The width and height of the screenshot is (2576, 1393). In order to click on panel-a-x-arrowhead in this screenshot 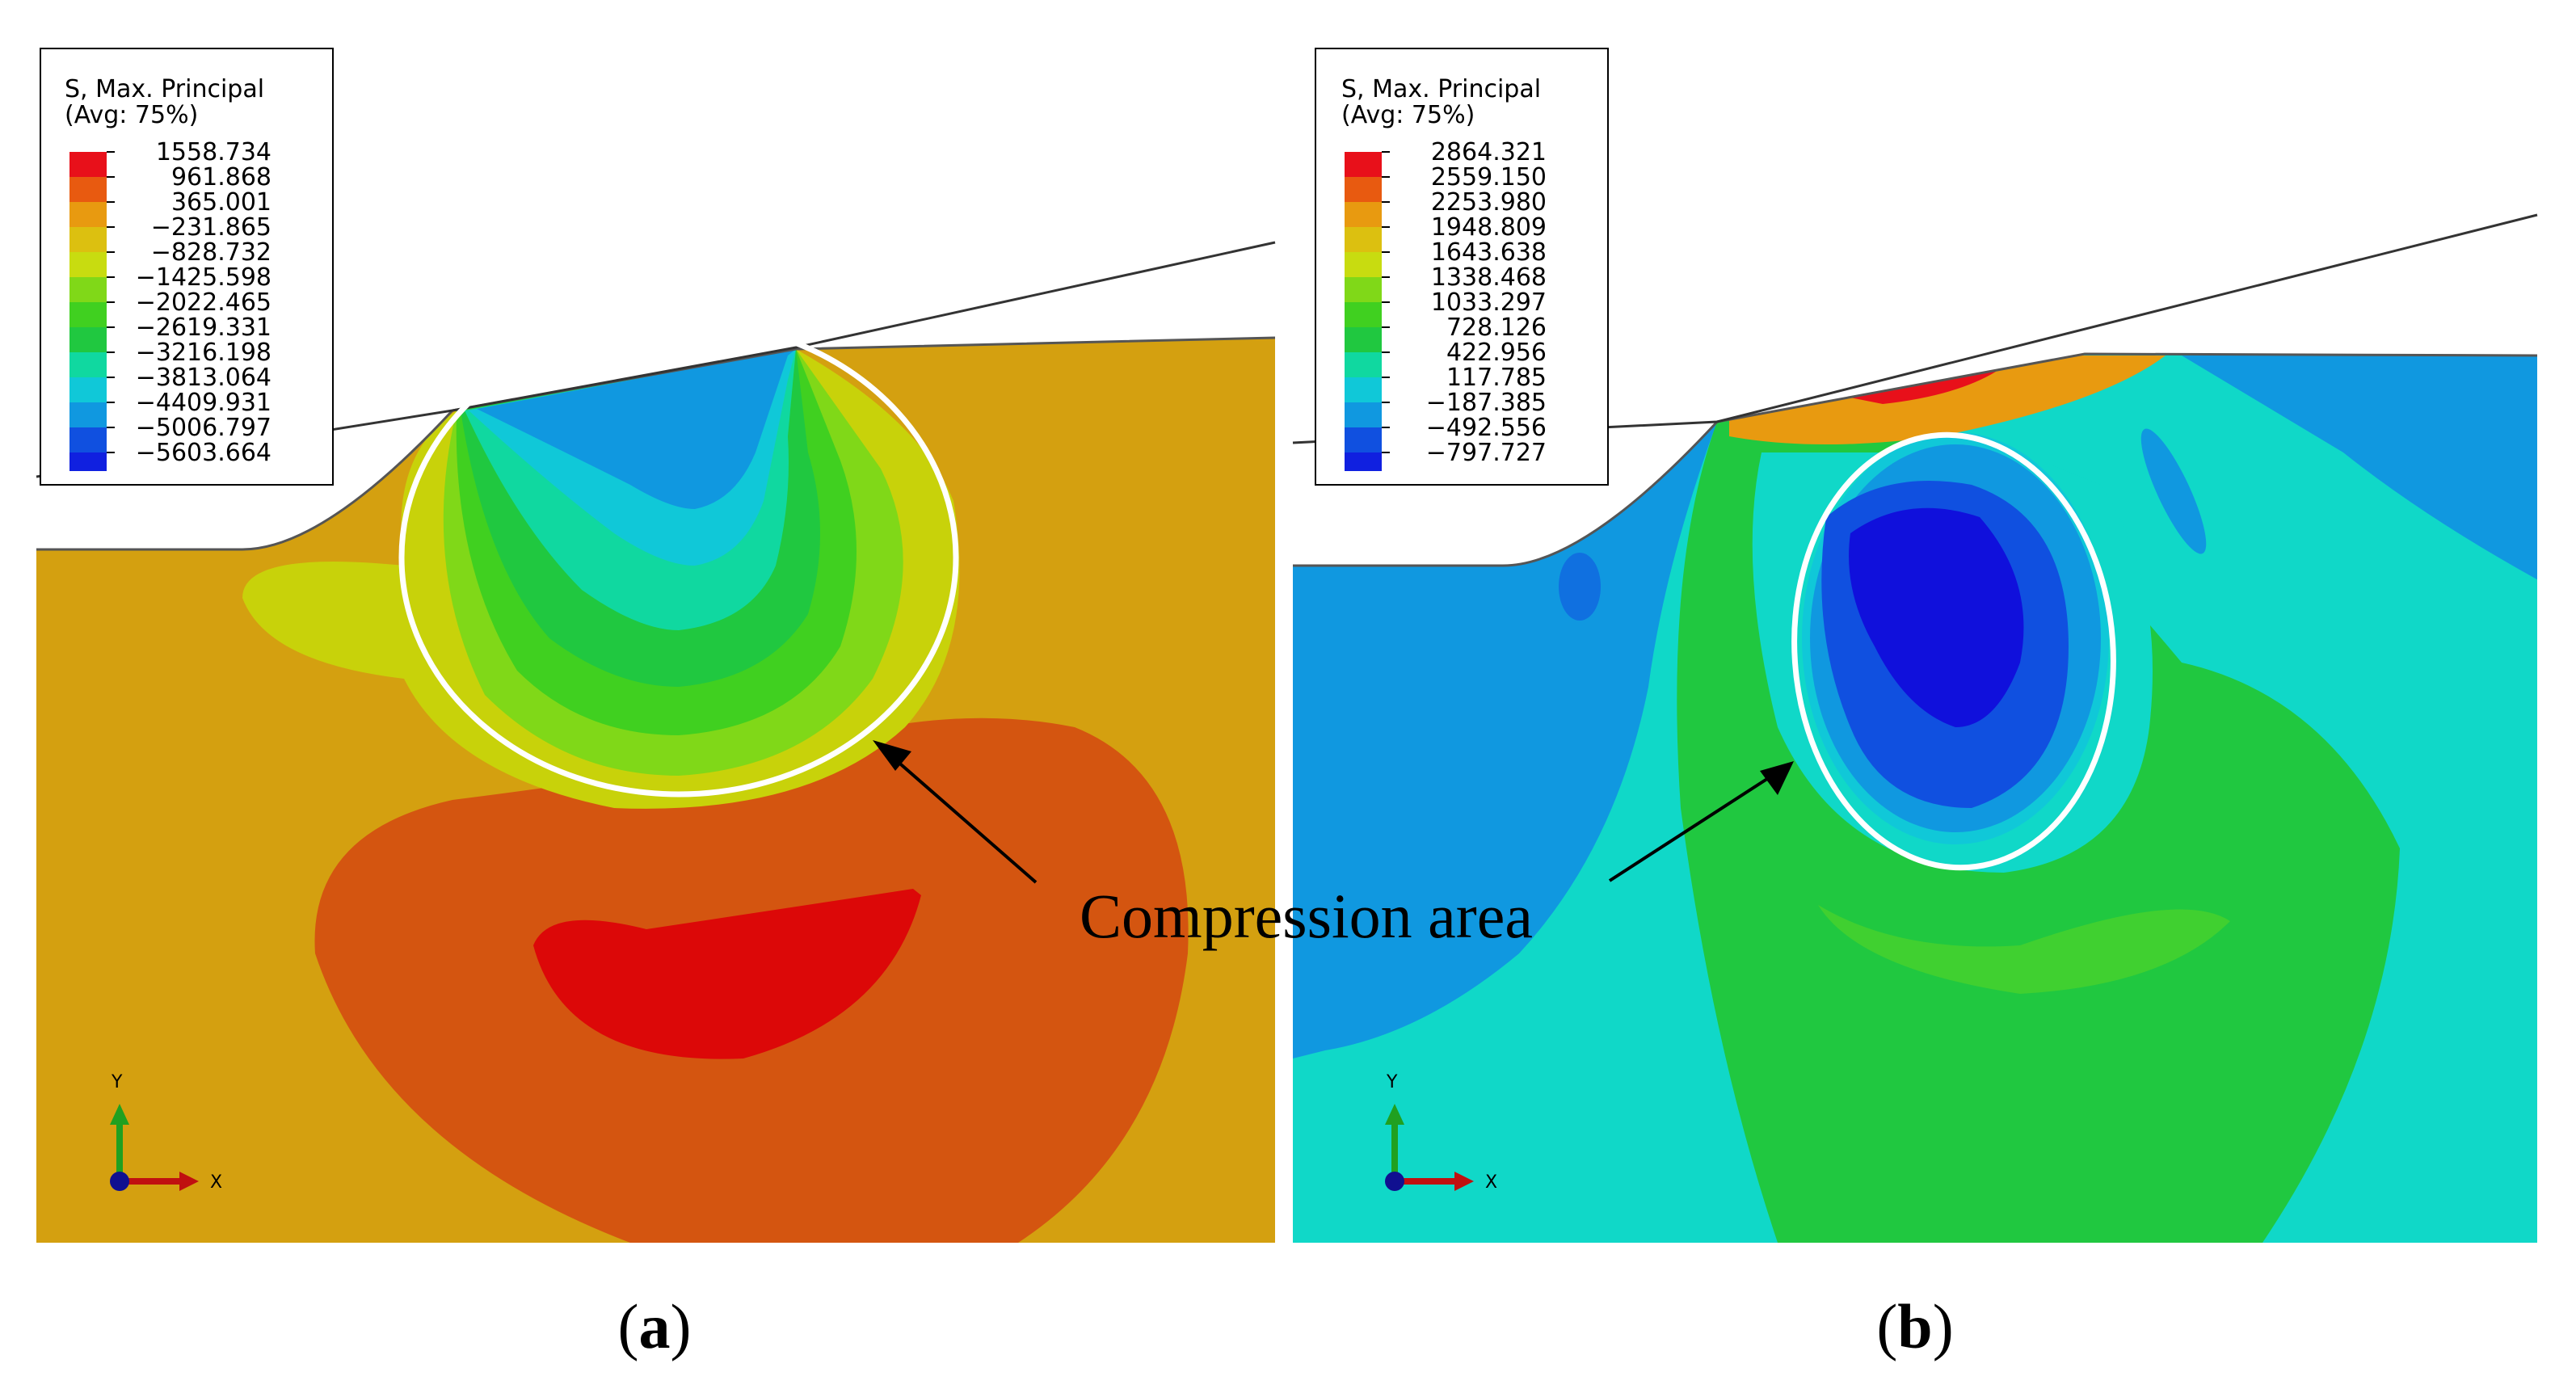, I will do `click(189, 1182)`.